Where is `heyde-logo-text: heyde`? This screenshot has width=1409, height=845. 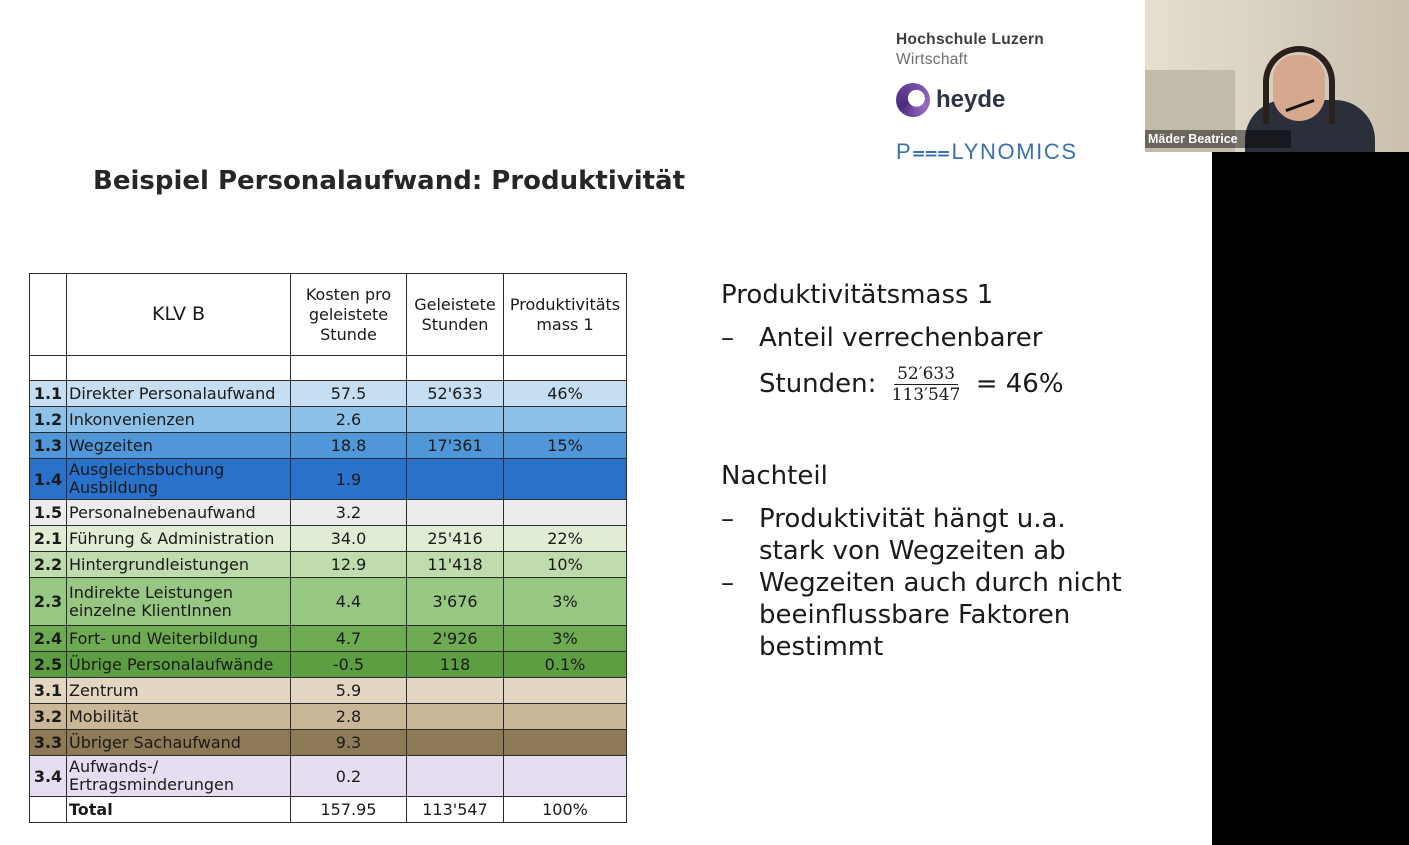
heyde-logo-text: heyde is located at coordinates (971, 99).